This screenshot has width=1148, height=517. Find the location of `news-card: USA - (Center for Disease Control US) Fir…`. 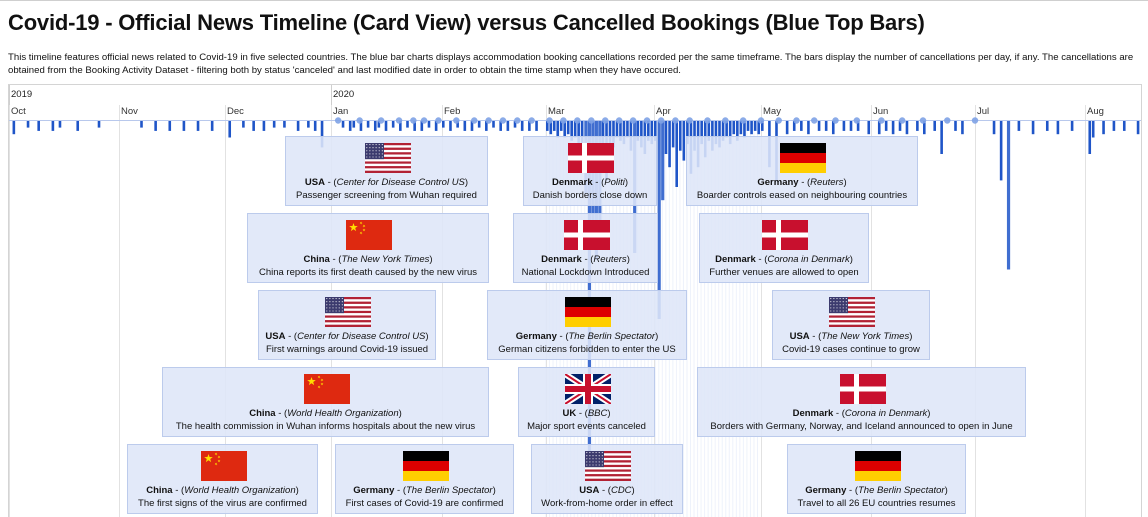

news-card: USA - (Center for Disease Control US) Fir… is located at coordinates (347, 325).